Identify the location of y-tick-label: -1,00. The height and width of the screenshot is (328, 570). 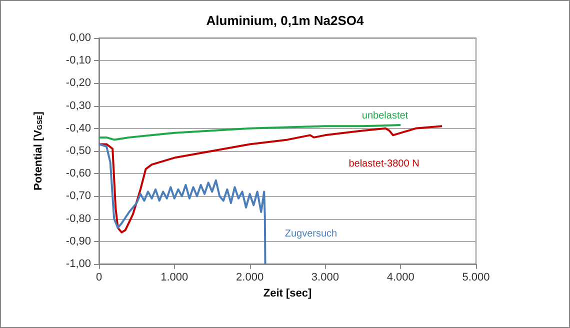
(78, 264).